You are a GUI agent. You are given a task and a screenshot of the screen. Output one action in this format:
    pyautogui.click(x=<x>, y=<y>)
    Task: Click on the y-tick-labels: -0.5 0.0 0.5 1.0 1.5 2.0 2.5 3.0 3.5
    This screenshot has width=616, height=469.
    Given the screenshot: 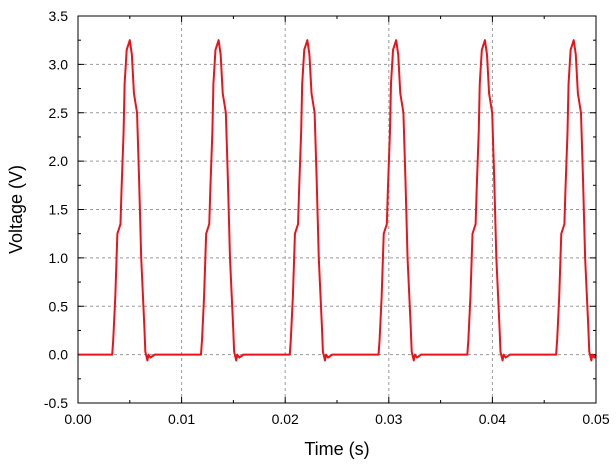 What is the action you would take?
    pyautogui.click(x=56, y=209)
    